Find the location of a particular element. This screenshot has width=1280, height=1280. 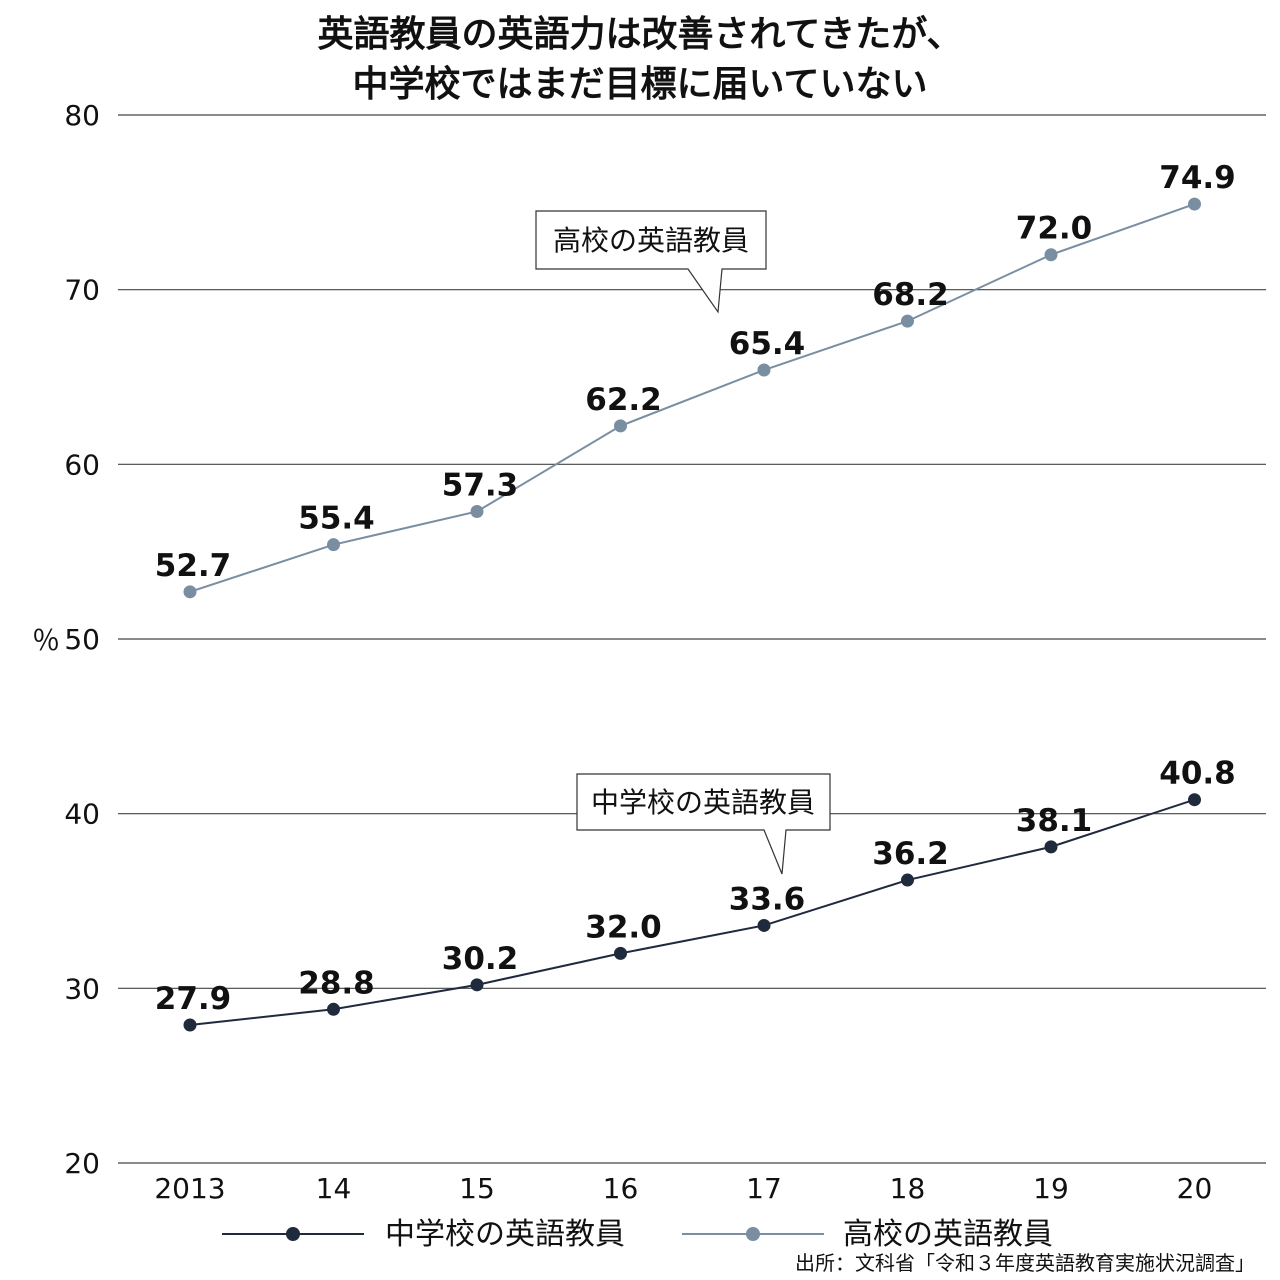

data-label: 55.4 is located at coordinates (336, 519).